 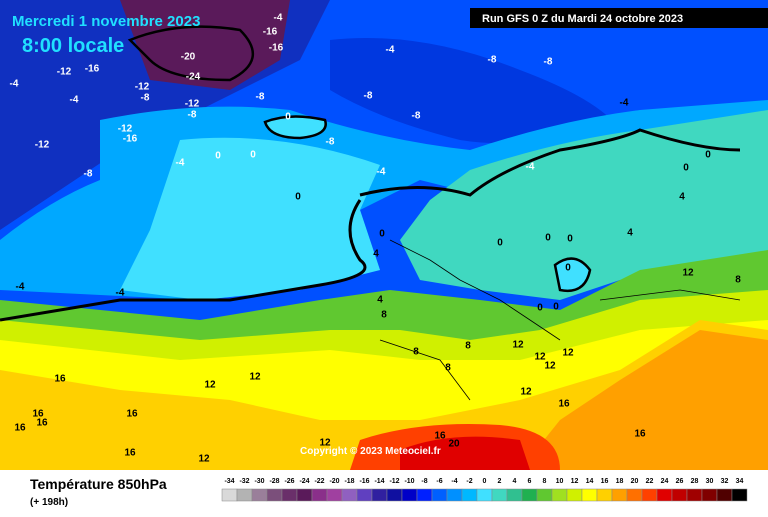 What do you see at coordinates (695, 481) in the screenshot?
I see `legend-label: 28` at bounding box center [695, 481].